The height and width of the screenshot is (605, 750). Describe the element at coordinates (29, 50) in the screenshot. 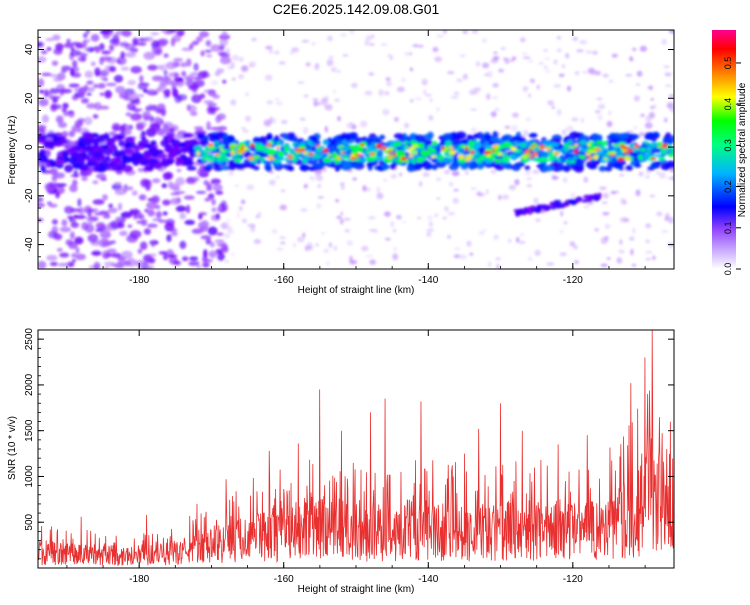

I see `spectrogram-y-tick-label: 40` at that location.